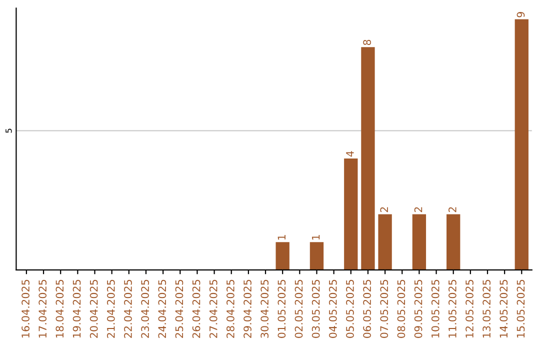 The height and width of the screenshot is (340, 540). Describe the element at coordinates (9, 130) in the screenshot. I see `y-tick-label: 5` at that location.